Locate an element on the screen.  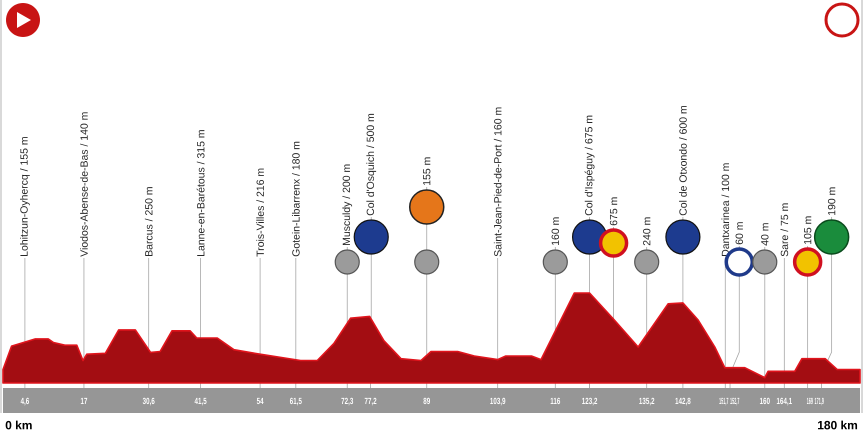
ref-line-label: 105 m is located at coordinates (808, 230).